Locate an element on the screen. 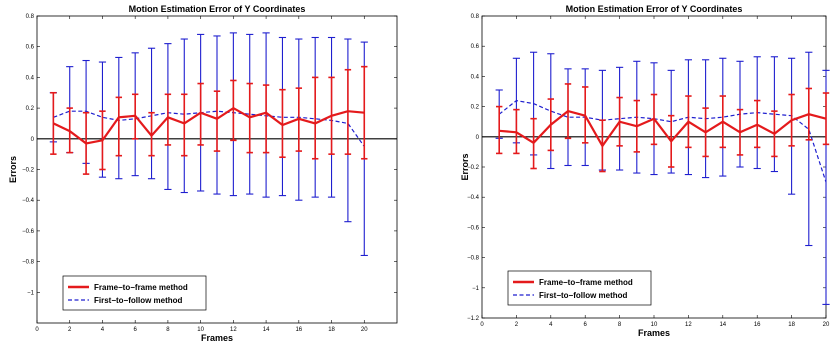 The height and width of the screenshot is (357, 833). y-tick-label: −0.2 is located at coordinates (28, 171).